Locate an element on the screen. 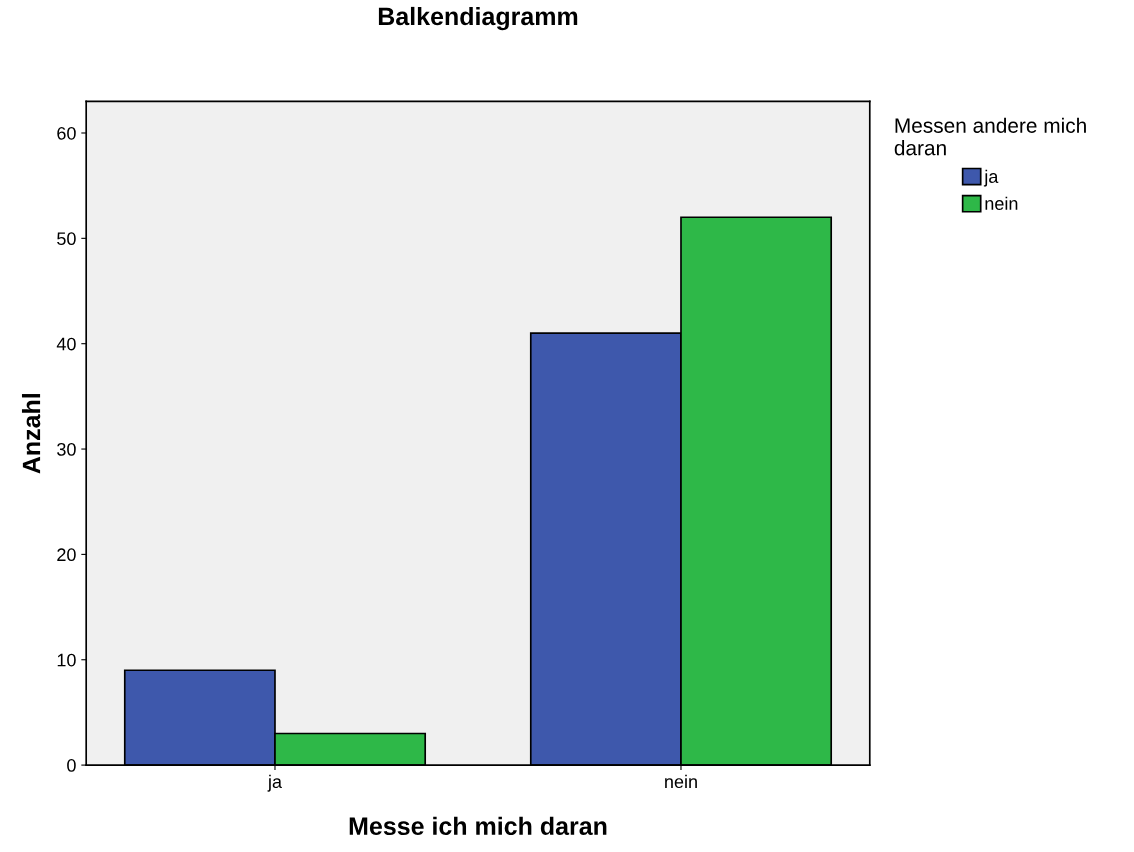  y-tick-label: 30 is located at coordinates (66, 449).